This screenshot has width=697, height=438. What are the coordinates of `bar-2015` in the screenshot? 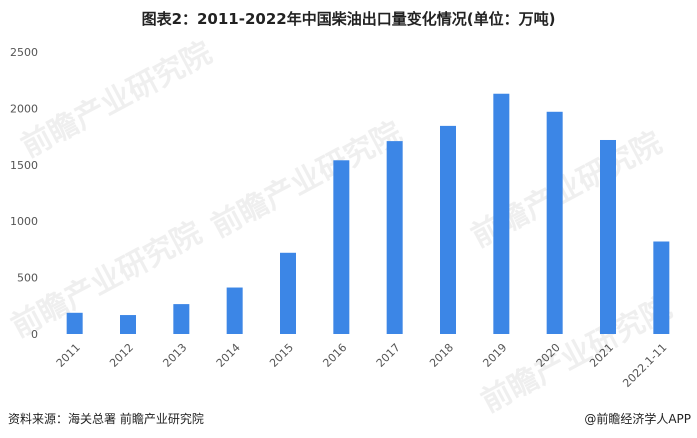 It's located at (288, 293).